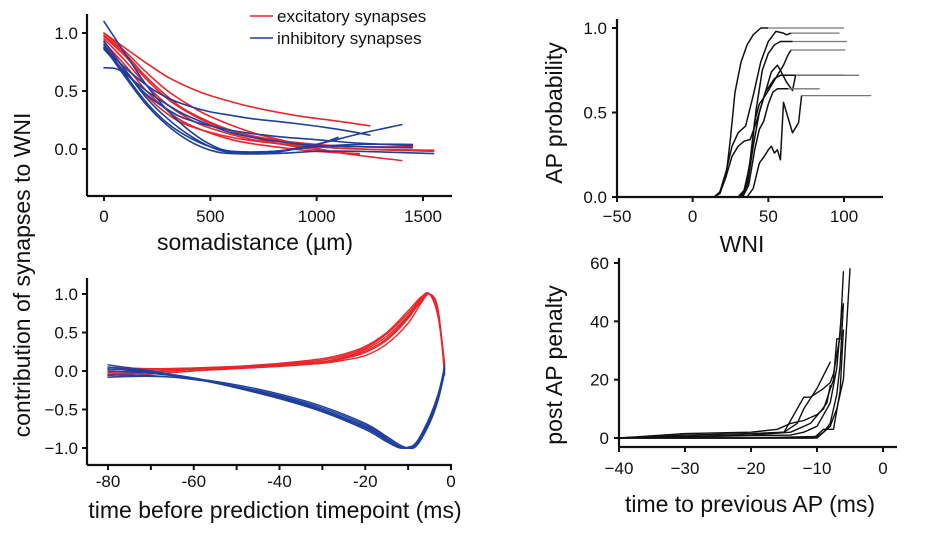 This screenshot has width=928, height=540. Describe the element at coordinates (844, 216) in the screenshot. I see `x-tick-label: 100` at that location.